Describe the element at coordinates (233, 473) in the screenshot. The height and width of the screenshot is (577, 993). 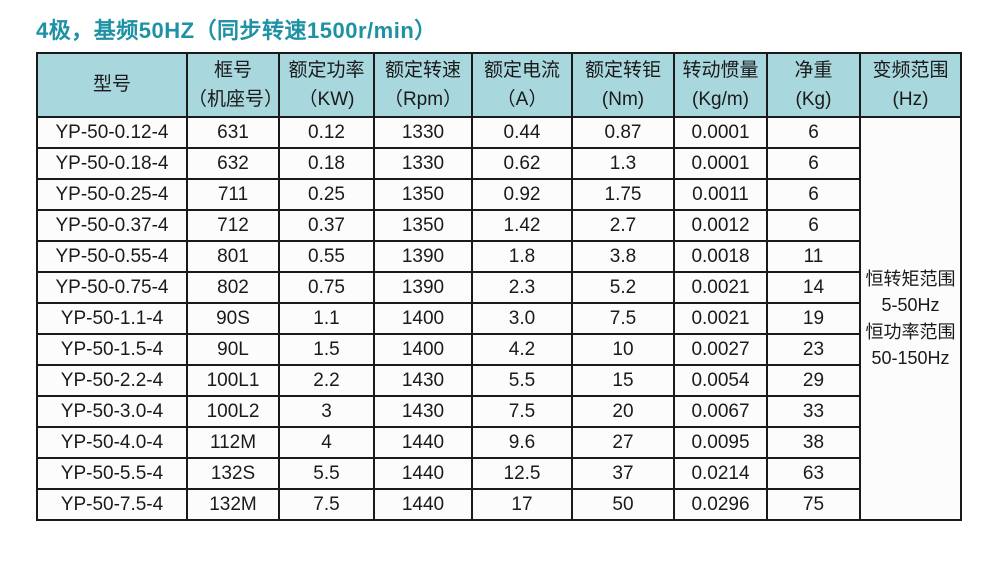
I see `table-cell: 132S` at that location.